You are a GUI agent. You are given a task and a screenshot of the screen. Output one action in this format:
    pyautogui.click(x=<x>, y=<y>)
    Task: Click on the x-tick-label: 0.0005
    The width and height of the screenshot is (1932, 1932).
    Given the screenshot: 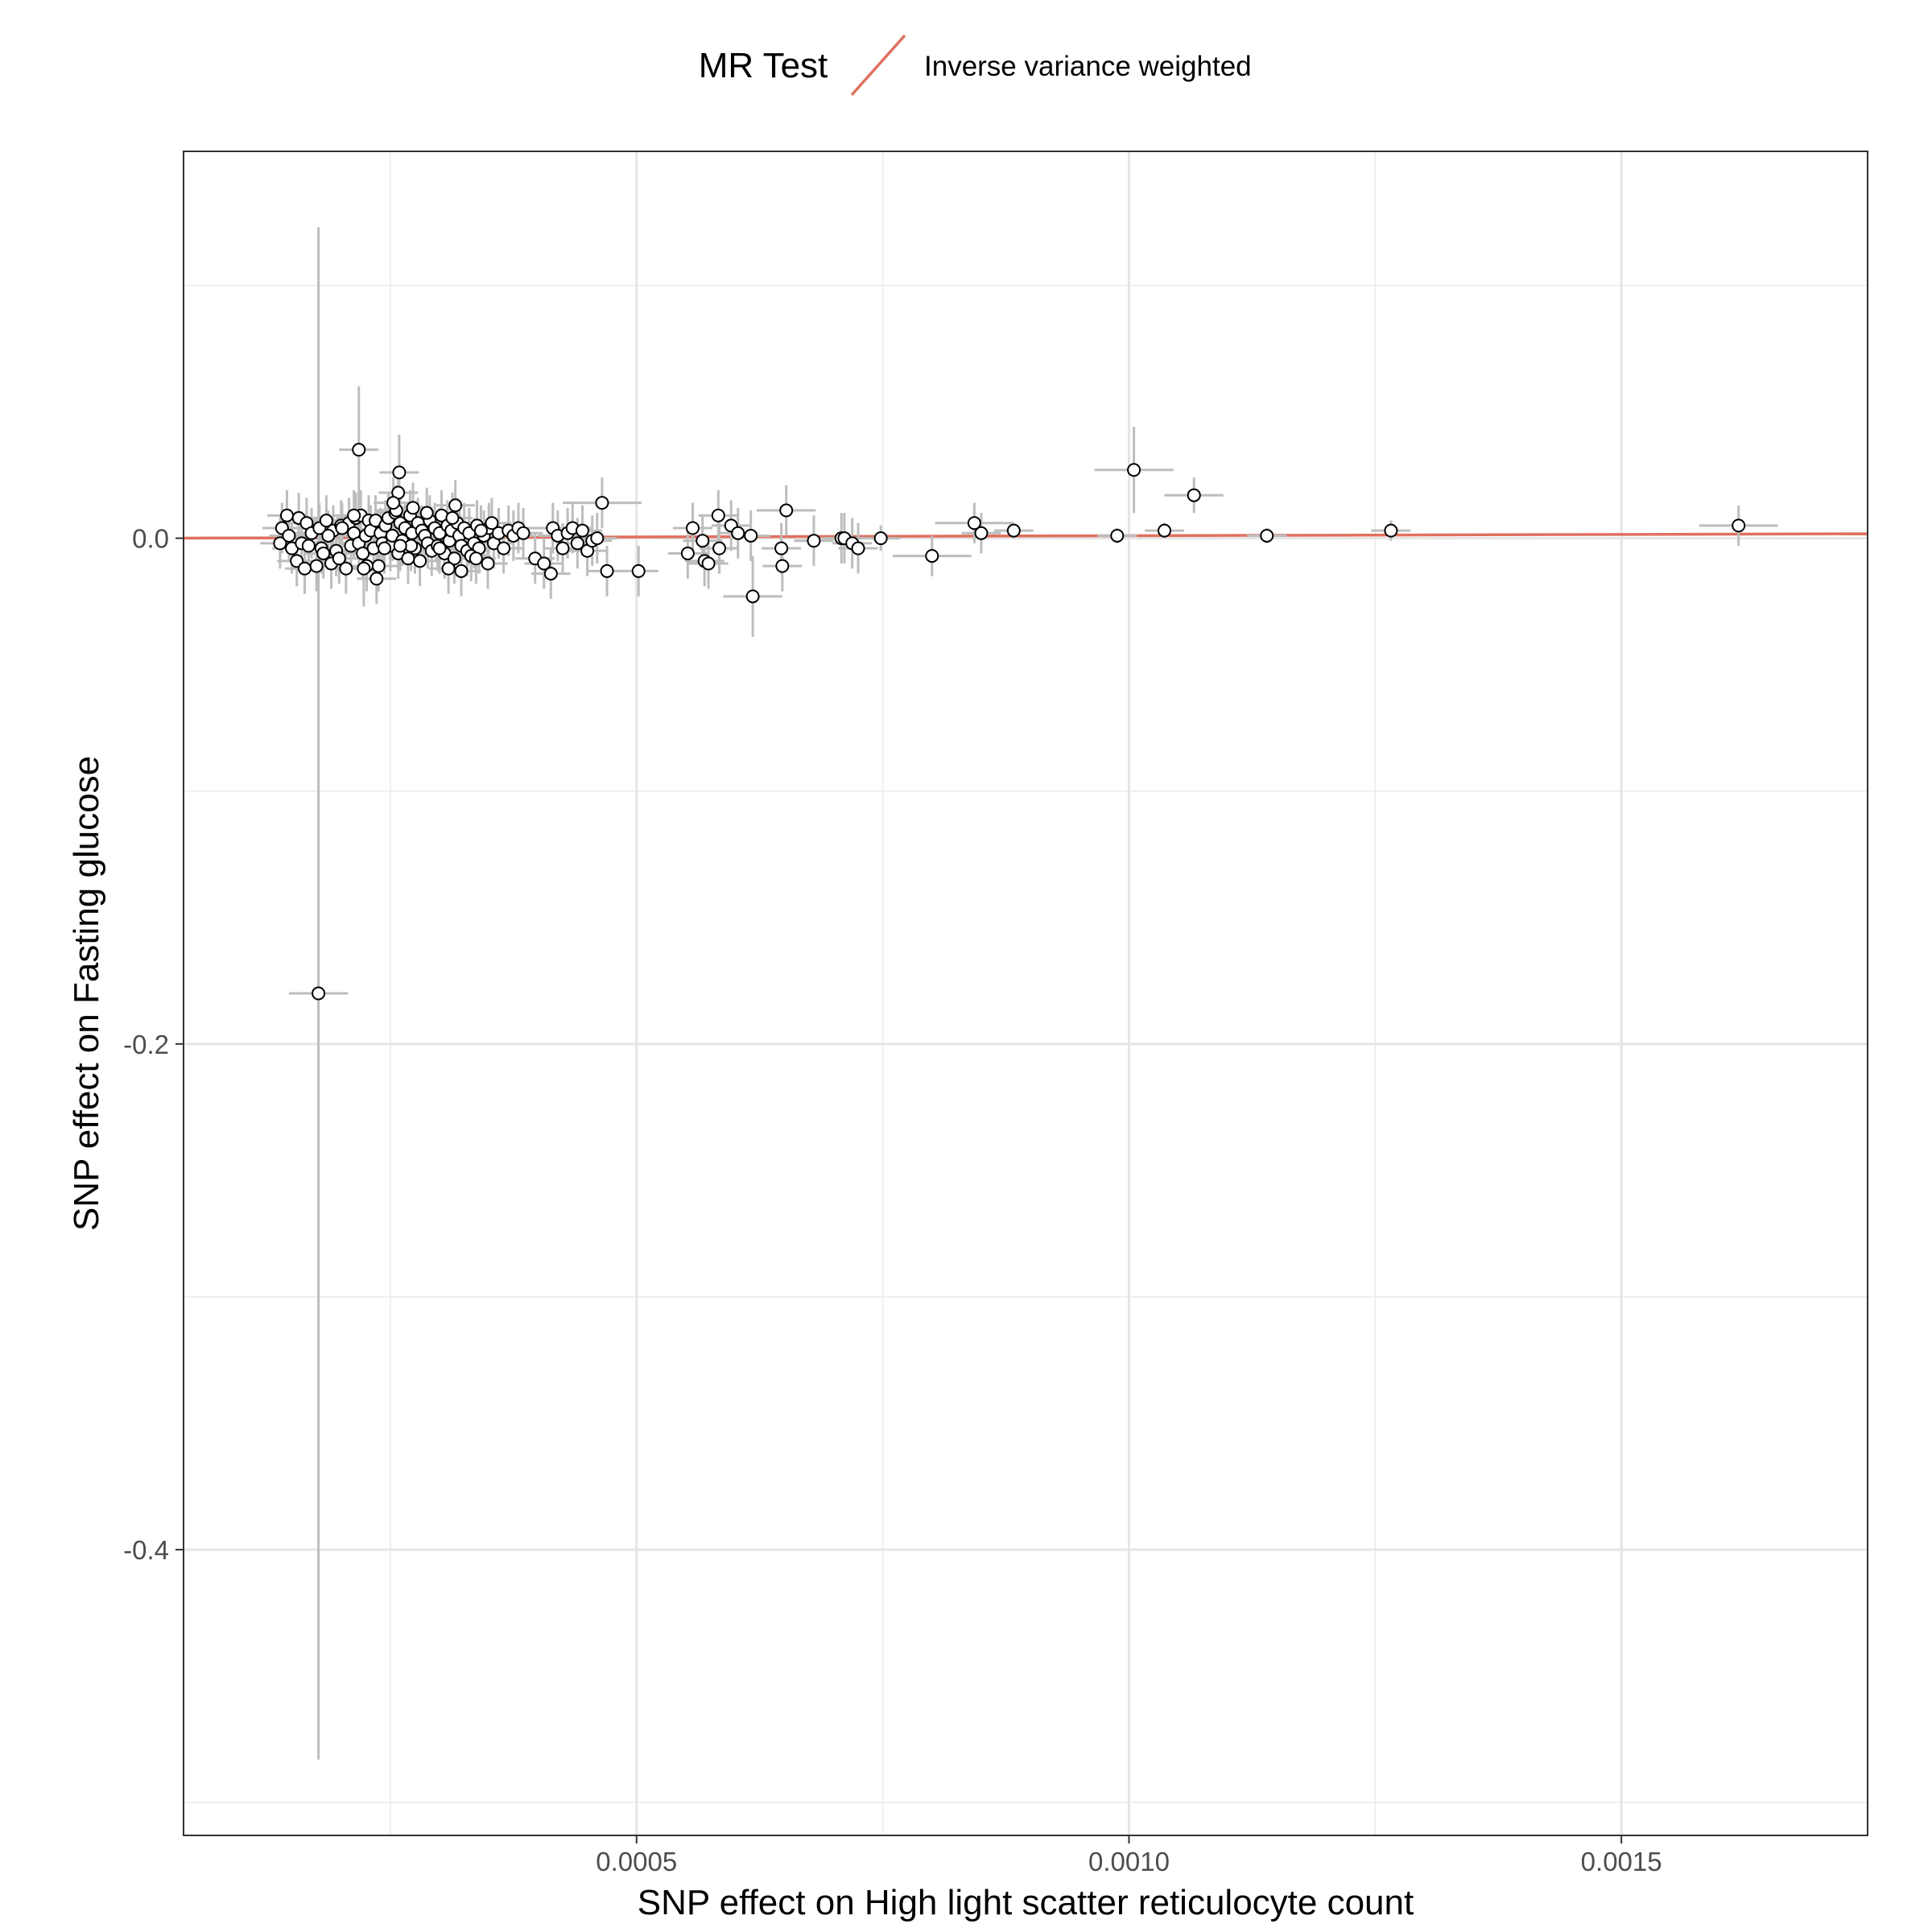 What is the action you would take?
    pyautogui.click(x=636, y=1861)
    